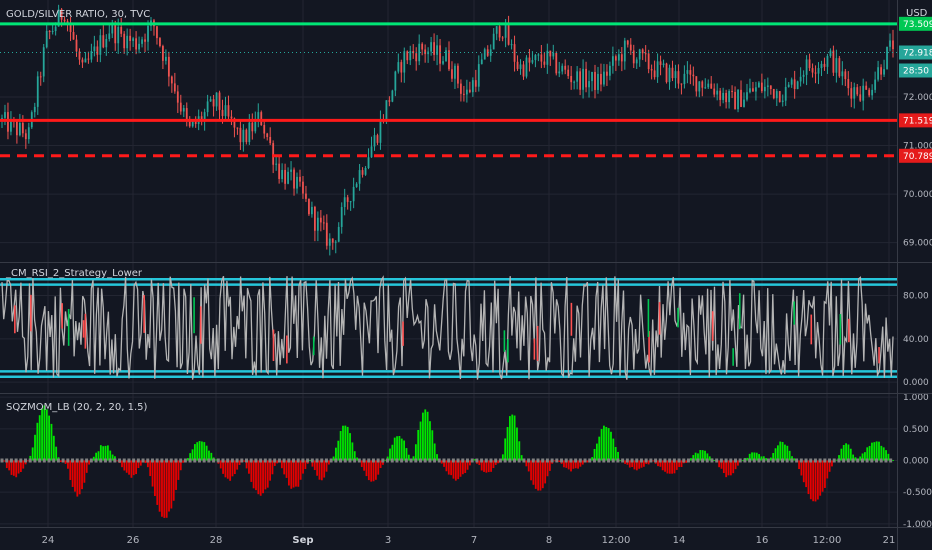 This screenshot has height=550, width=932. Describe the element at coordinates (78, 14) in the screenshot. I see `symbol-title: GOLD/SILVER RATIO, 30, TVC` at that location.